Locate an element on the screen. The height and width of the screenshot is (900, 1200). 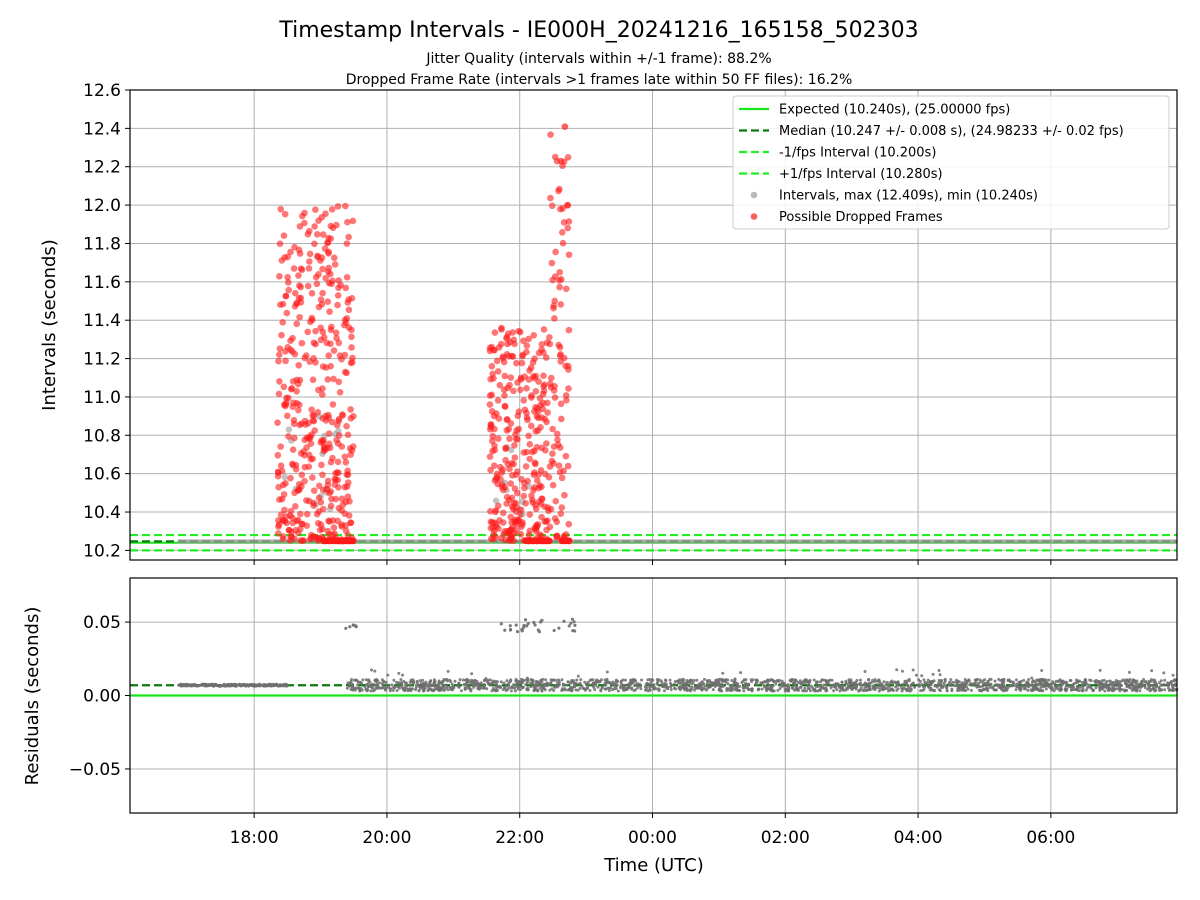
interval-point is located at coordinates (289, 429).